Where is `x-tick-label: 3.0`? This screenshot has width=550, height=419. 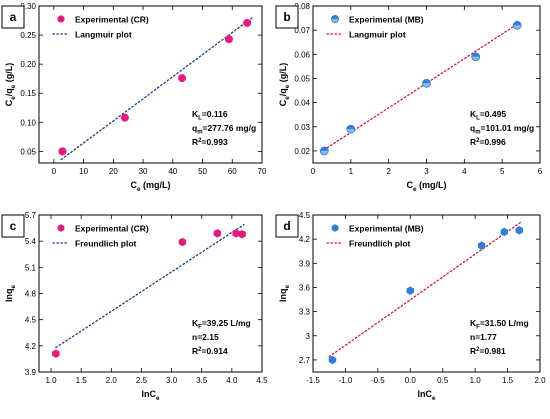
x-tick-label: 3.0 is located at coordinates (172, 380).